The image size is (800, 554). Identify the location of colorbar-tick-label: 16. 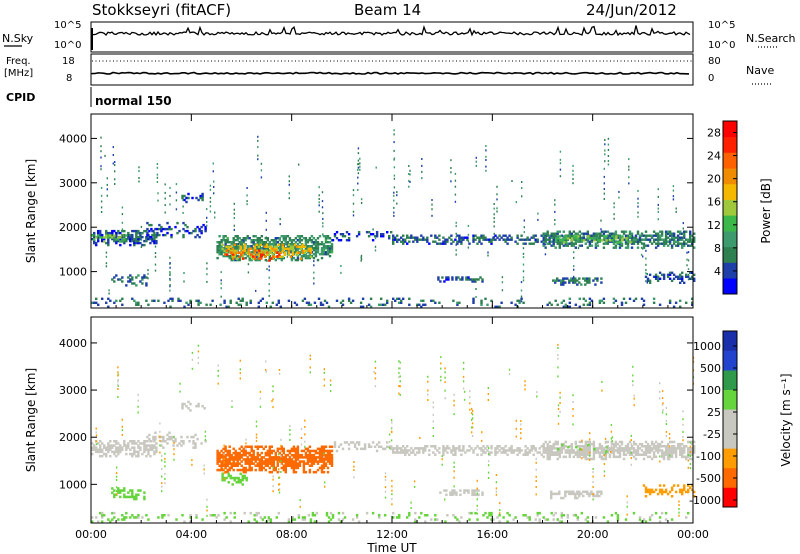
(714, 202).